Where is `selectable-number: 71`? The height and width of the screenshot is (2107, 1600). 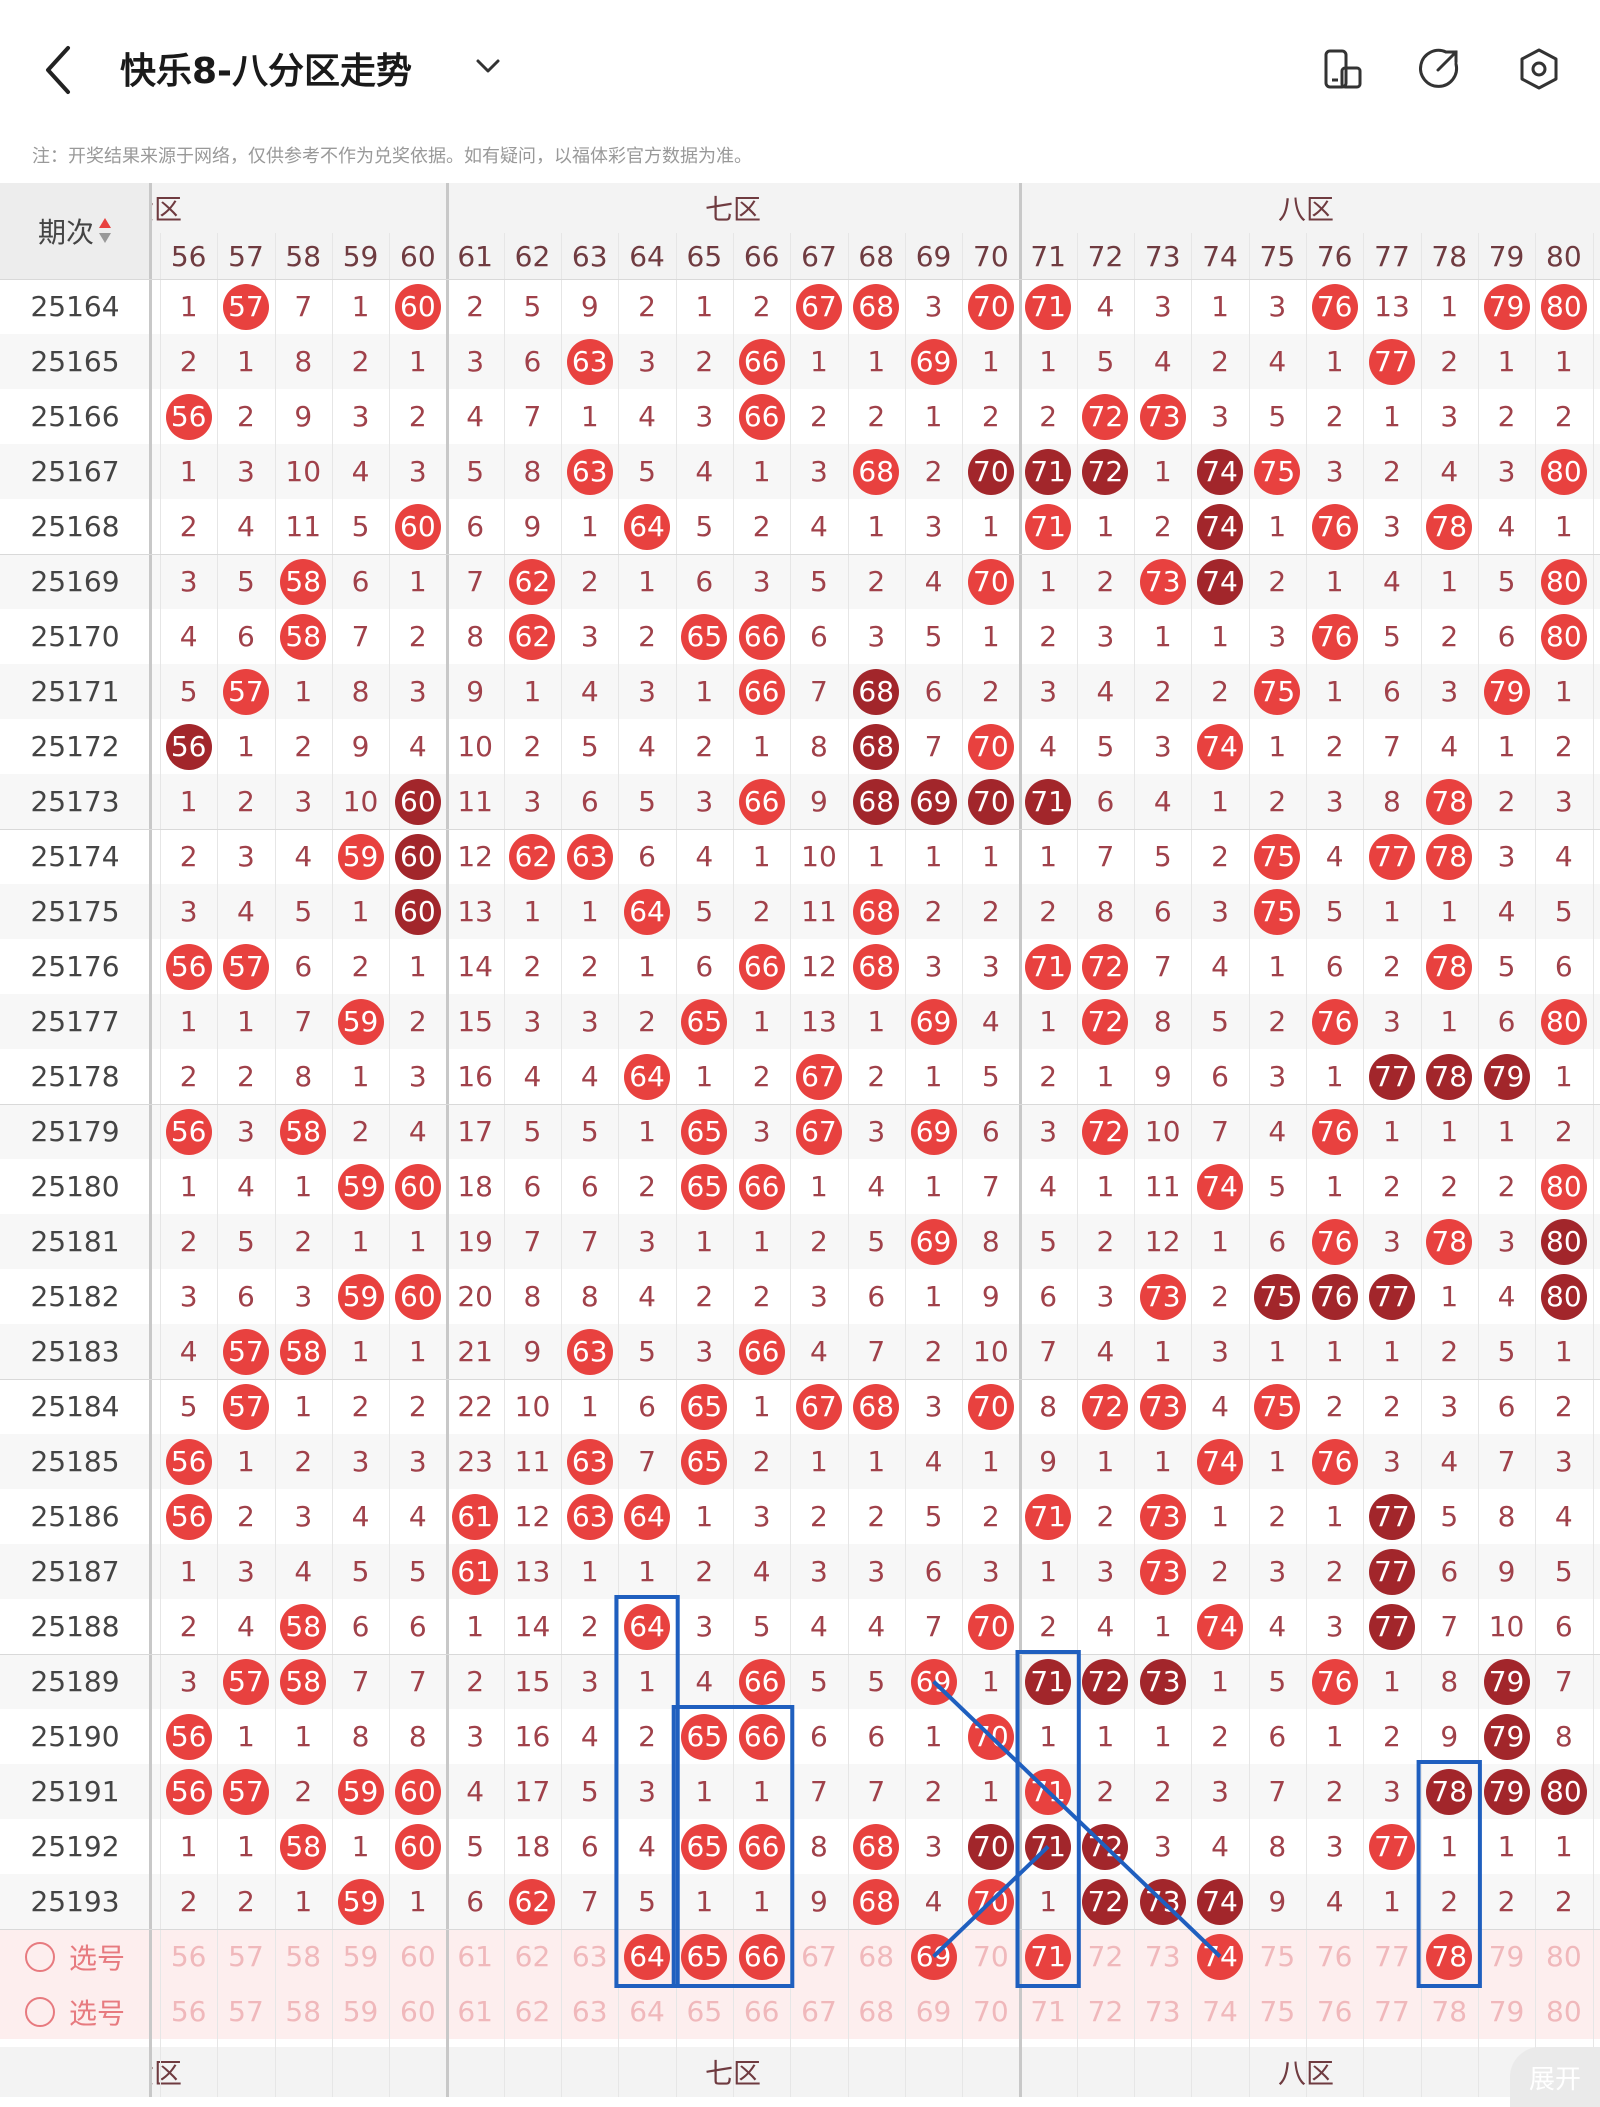
selectable-number: 71 is located at coordinates (1048, 2011).